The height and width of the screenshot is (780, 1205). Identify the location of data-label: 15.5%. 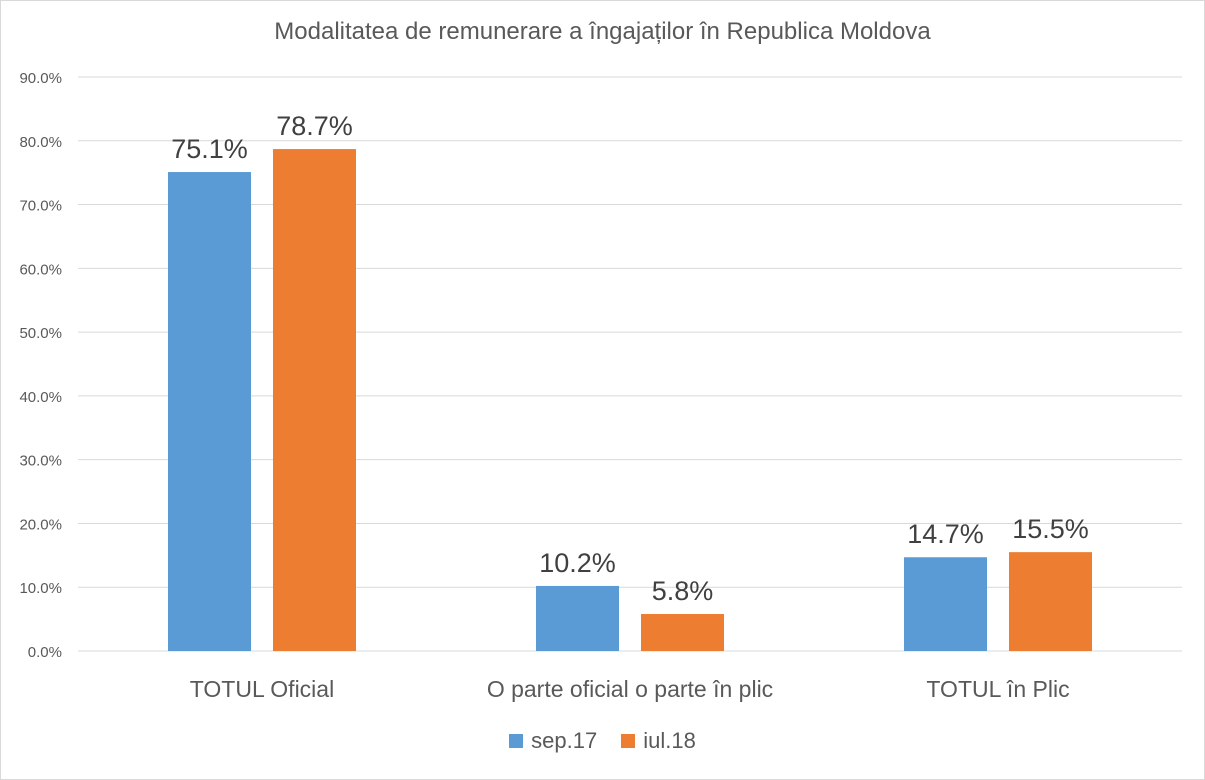
(1050, 529).